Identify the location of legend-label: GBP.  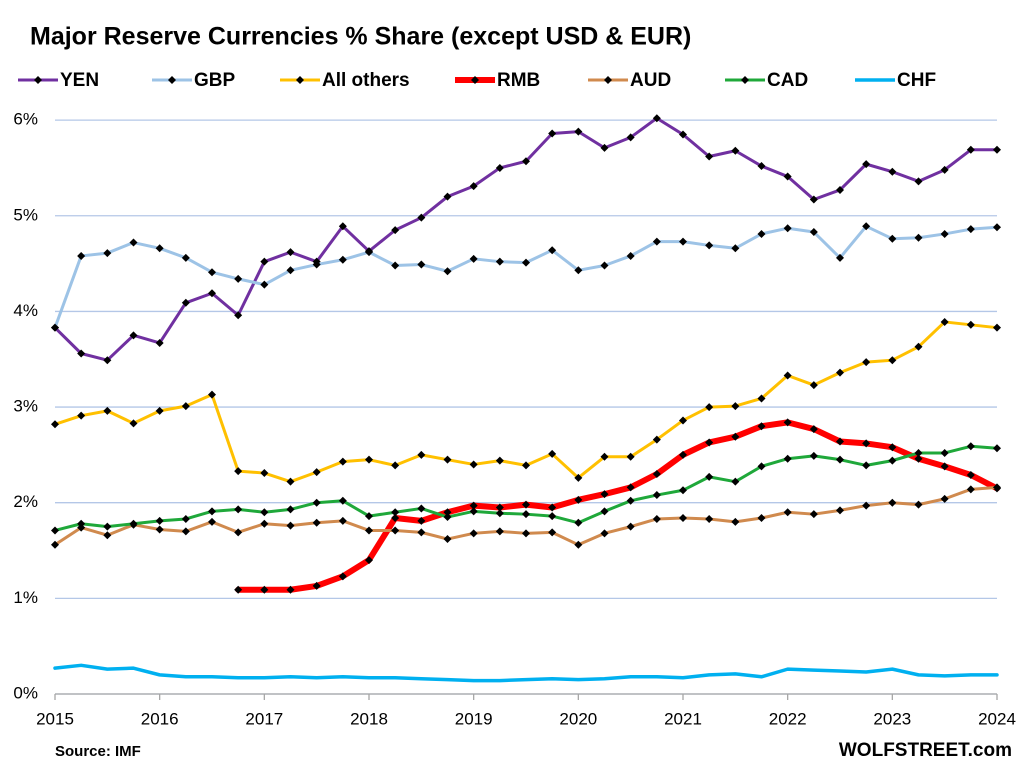
(215, 80).